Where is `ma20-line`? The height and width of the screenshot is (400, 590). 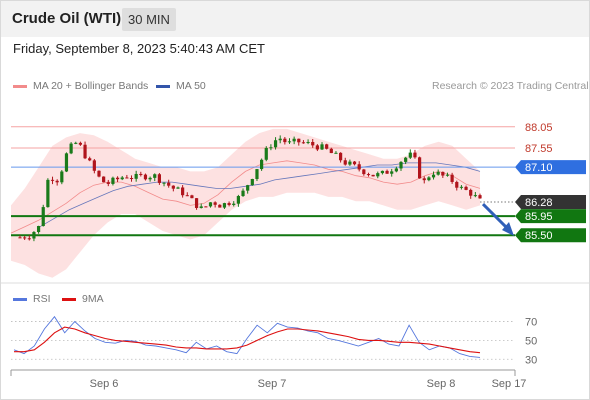 ma20-line is located at coordinates (245, 197).